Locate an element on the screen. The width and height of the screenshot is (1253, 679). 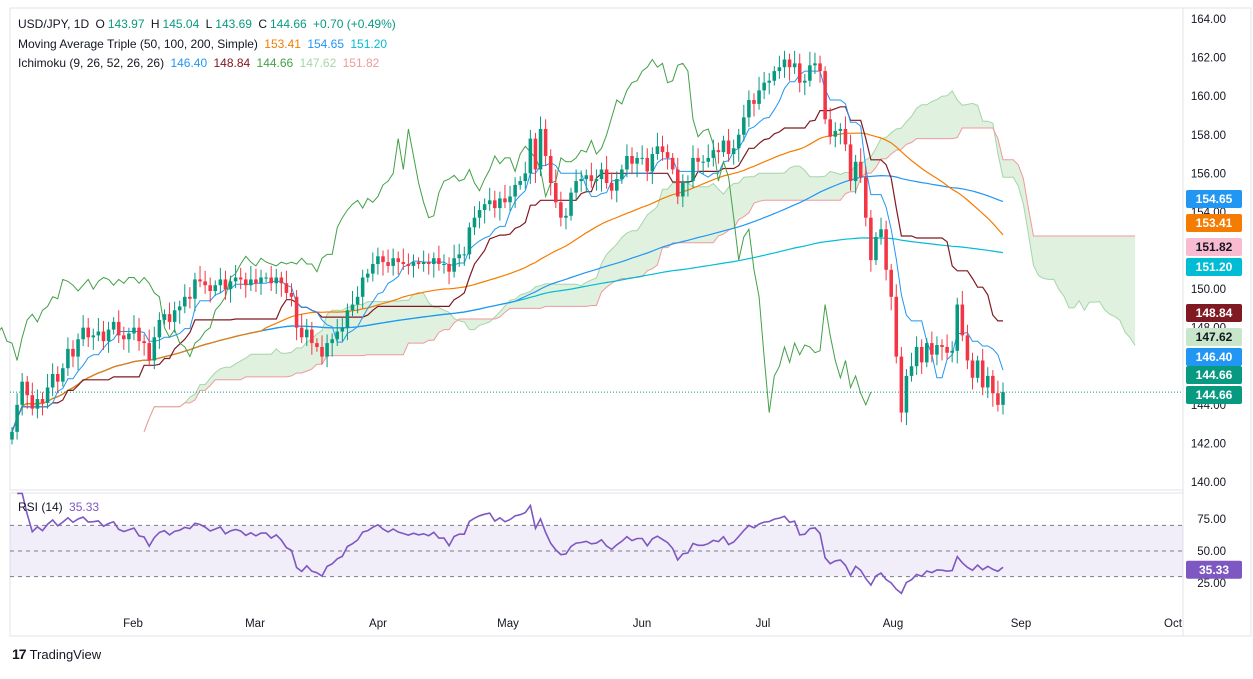
price-tag-label: 147.62 is located at coordinates (1214, 337).